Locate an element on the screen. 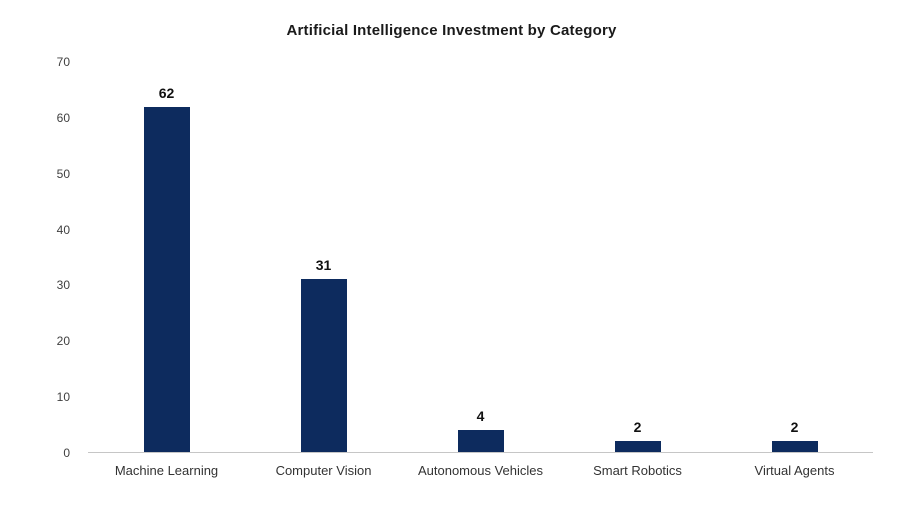 This screenshot has height=508, width=903. category-label: Machine Learning is located at coordinates (166, 470).